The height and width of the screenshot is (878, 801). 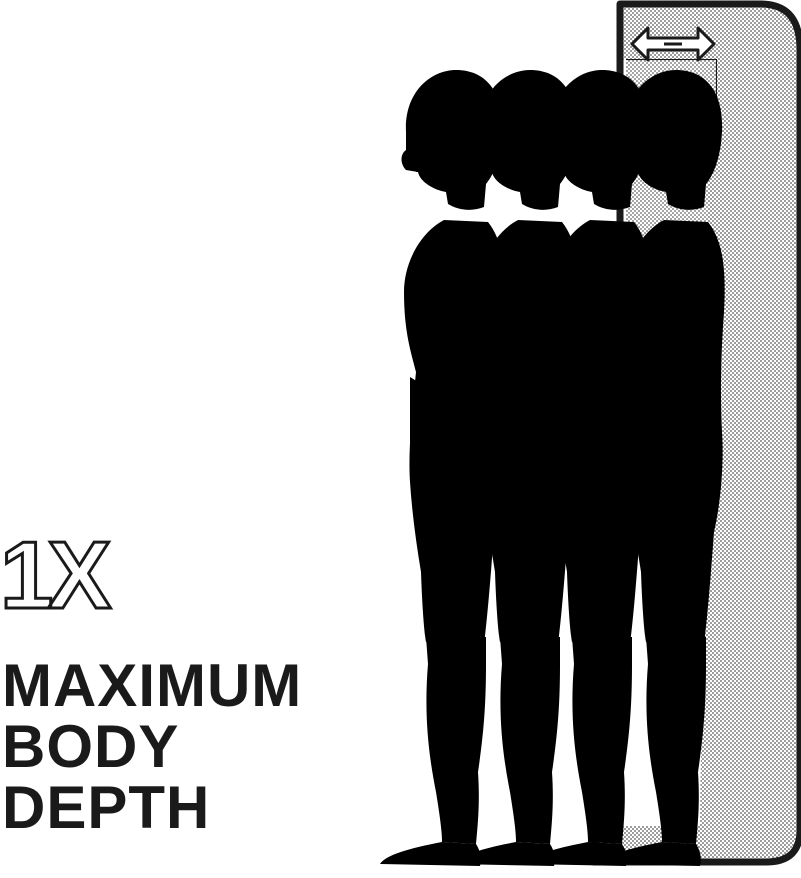 What do you see at coordinates (91, 746) in the screenshot?
I see `caption-line-2: BODY` at bounding box center [91, 746].